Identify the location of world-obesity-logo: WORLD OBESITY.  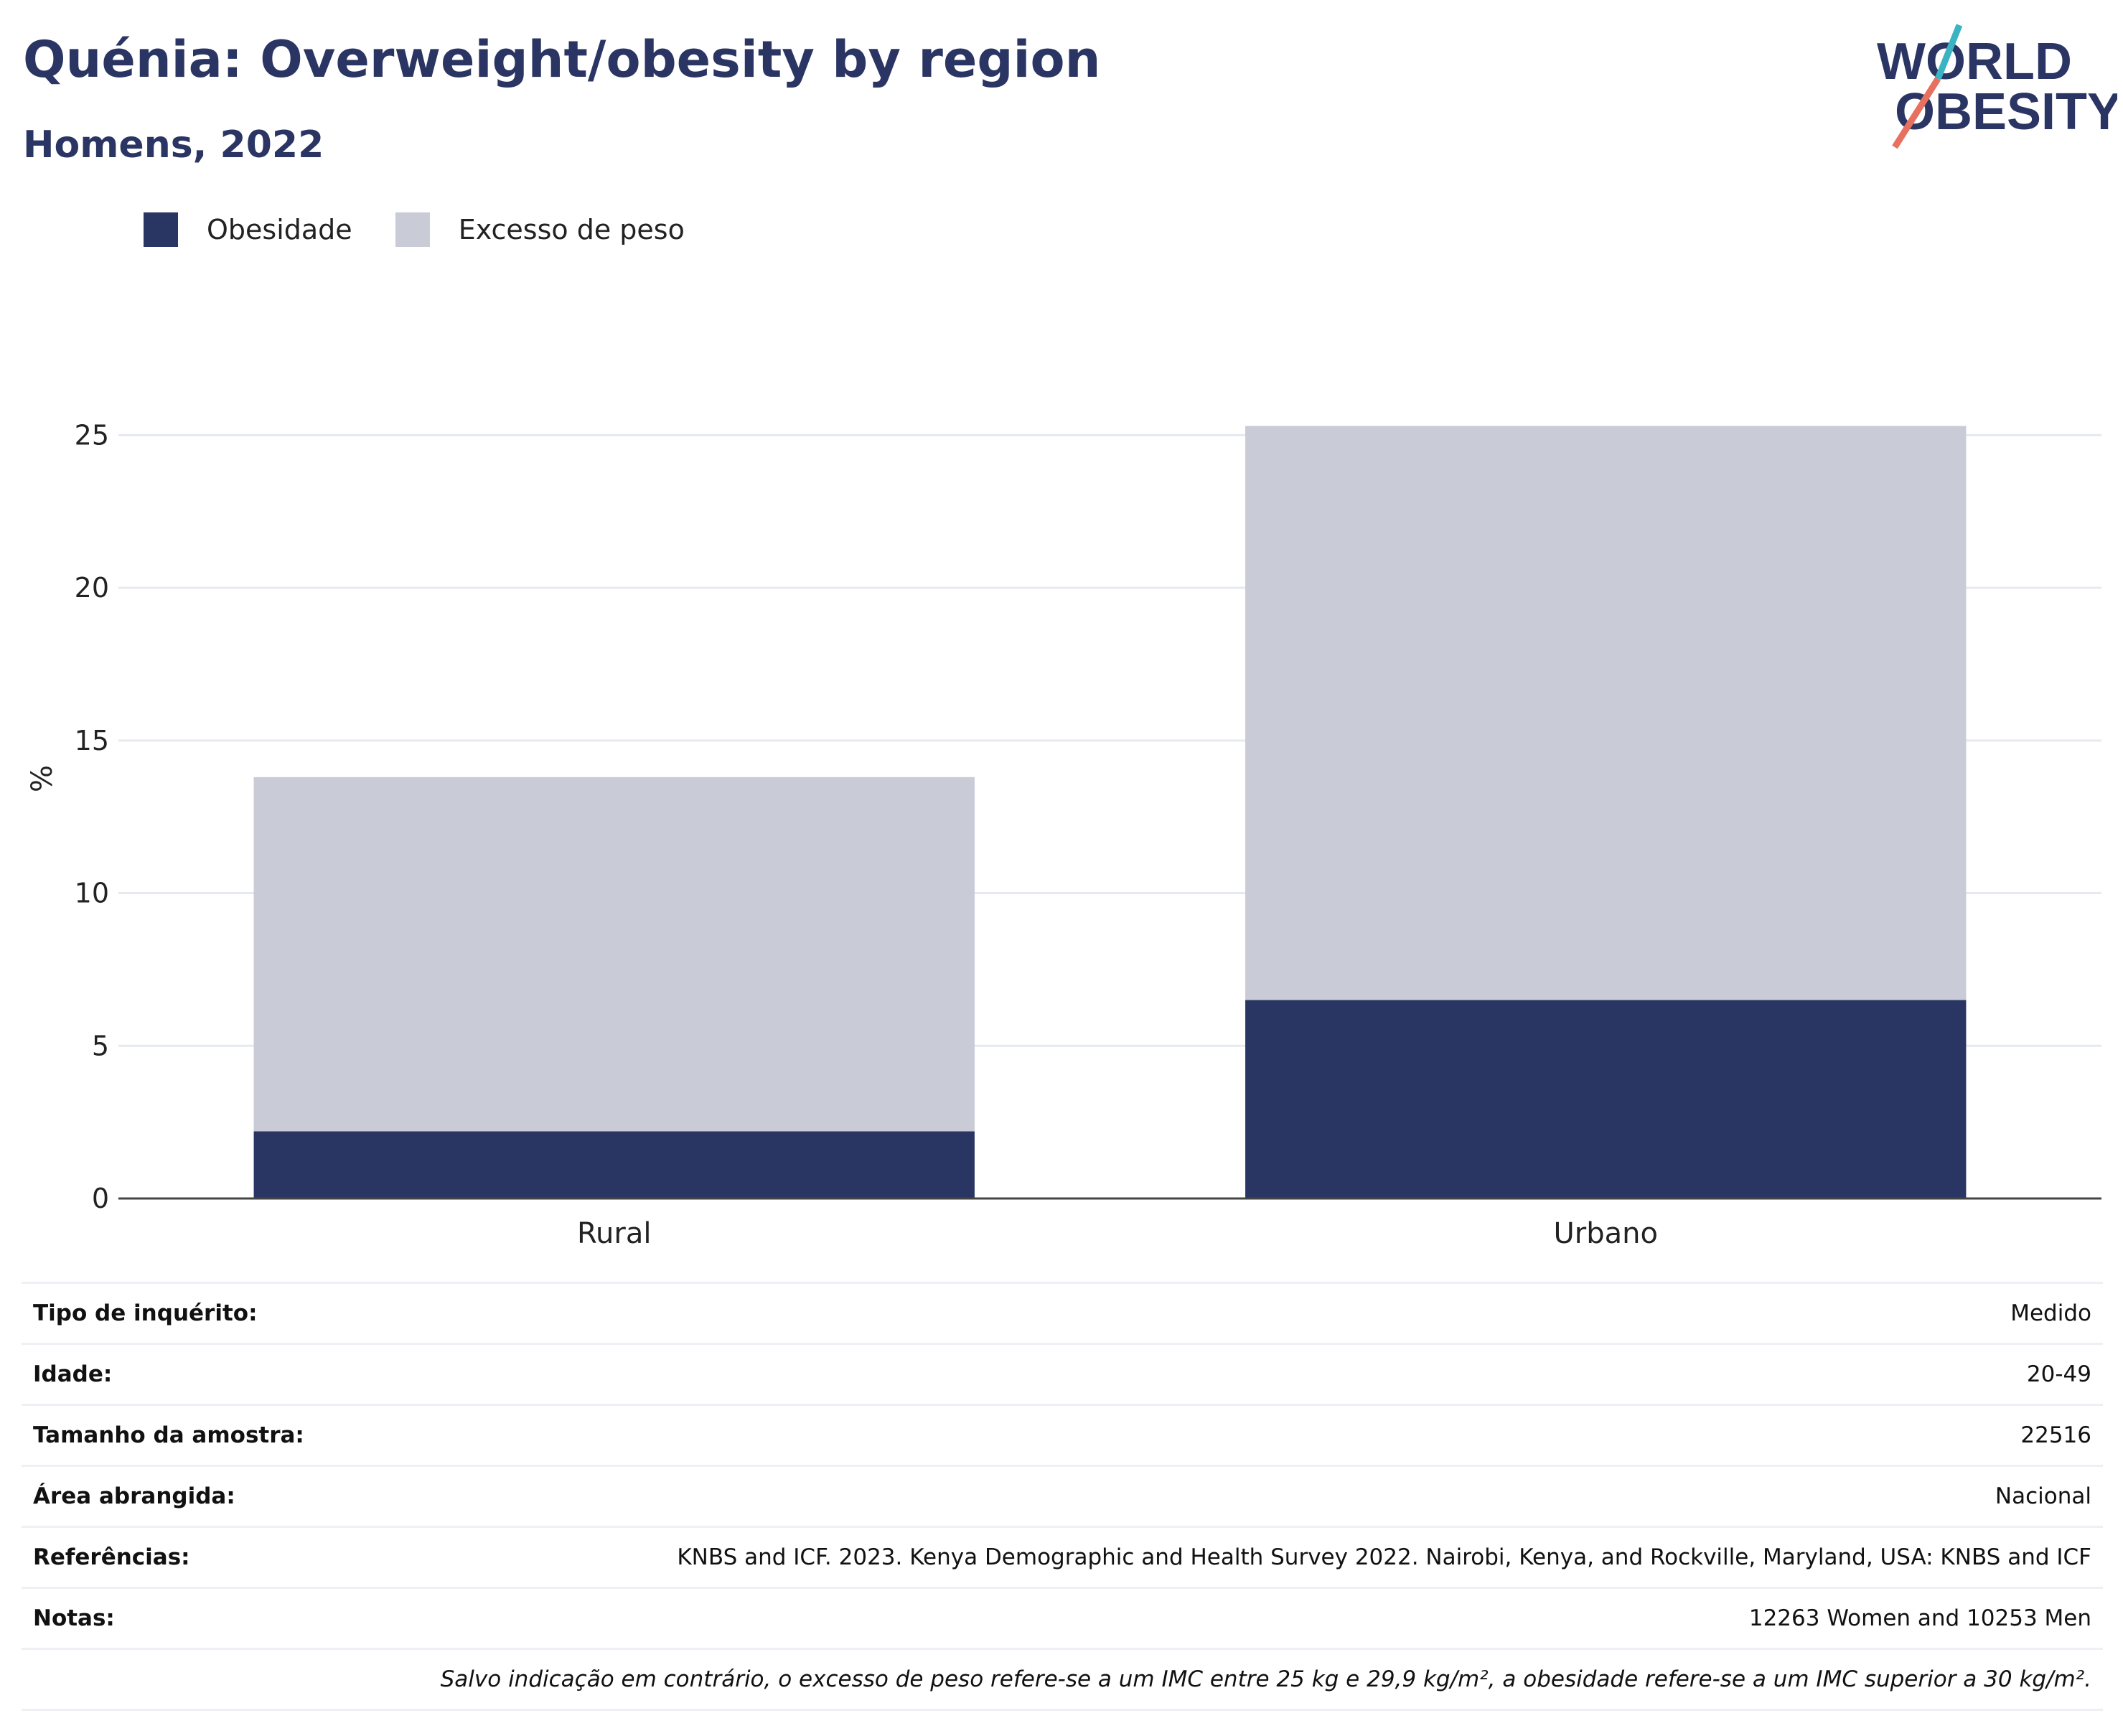
(1997, 86).